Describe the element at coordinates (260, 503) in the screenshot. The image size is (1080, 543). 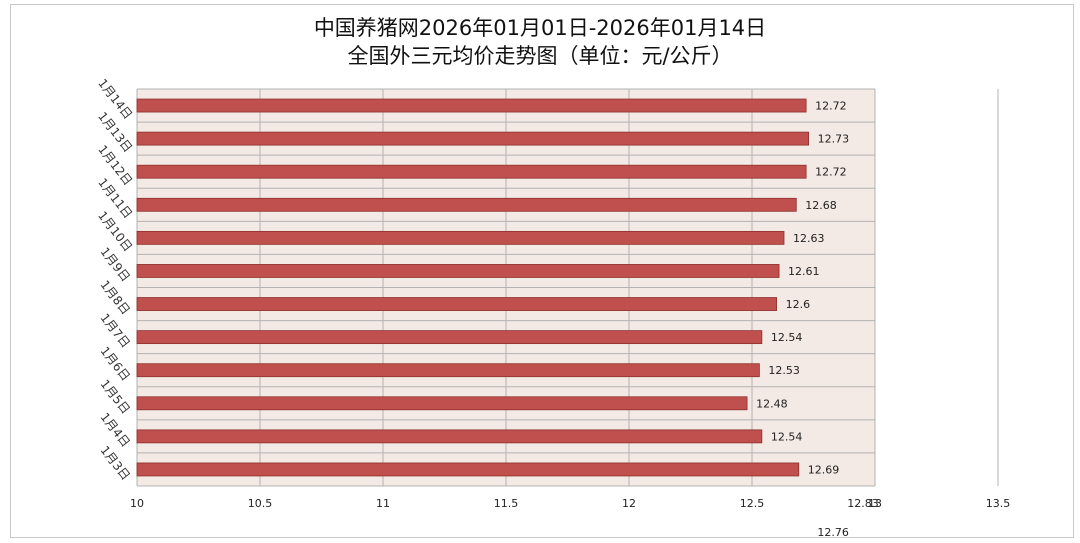
I see `x-tick-label: 10.5` at that location.